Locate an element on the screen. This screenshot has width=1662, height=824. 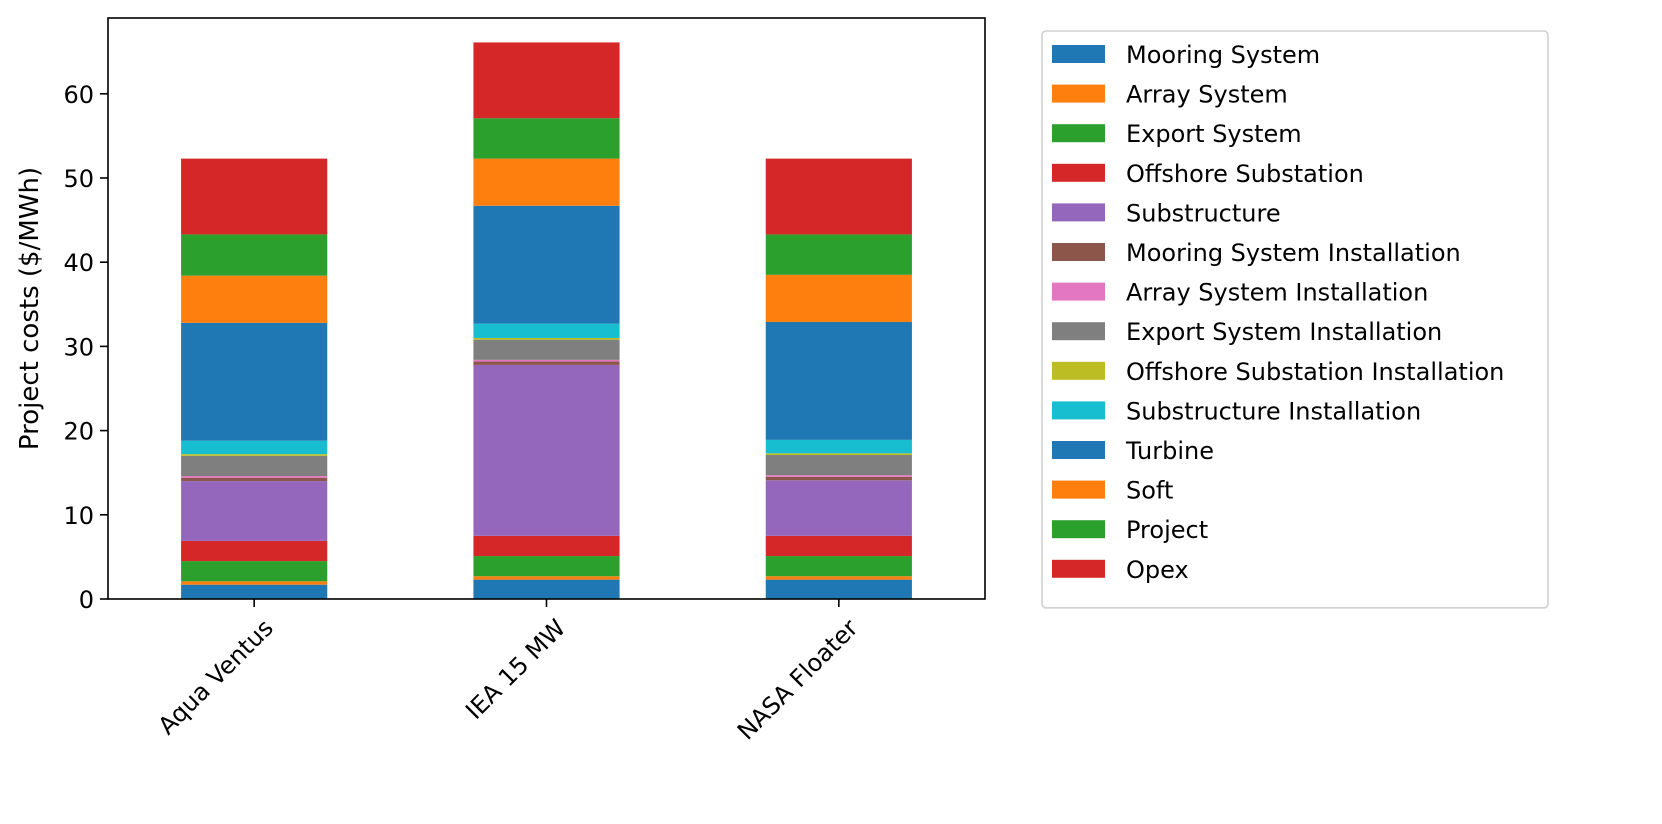
legend-label: Offshore Substation is located at coordinates (1245, 174).